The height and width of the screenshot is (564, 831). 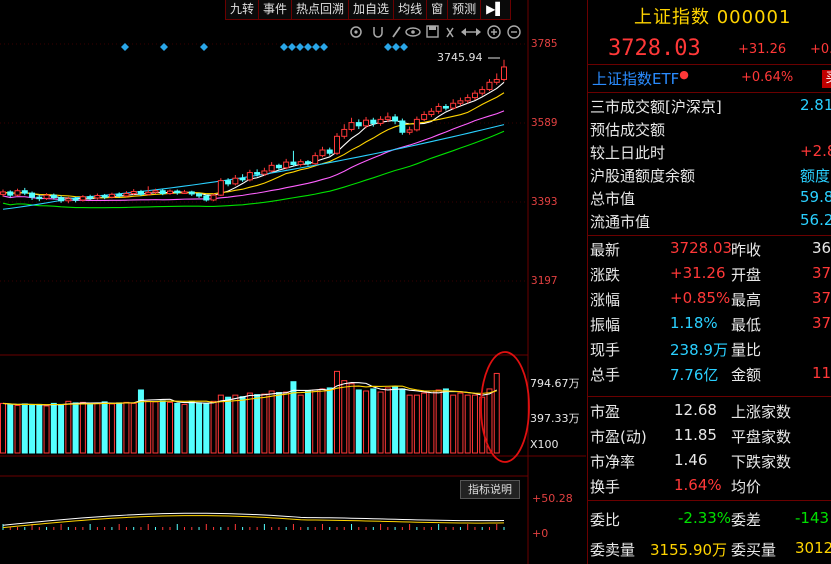 I want to click on info-value: 额度, so click(x=815, y=176).